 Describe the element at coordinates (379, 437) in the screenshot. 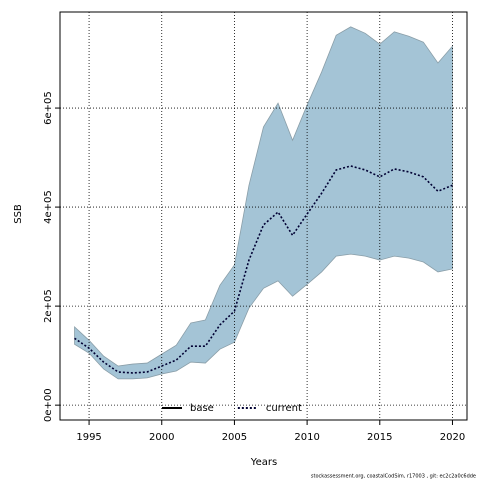

I see `x-tick-label: 2015` at that location.